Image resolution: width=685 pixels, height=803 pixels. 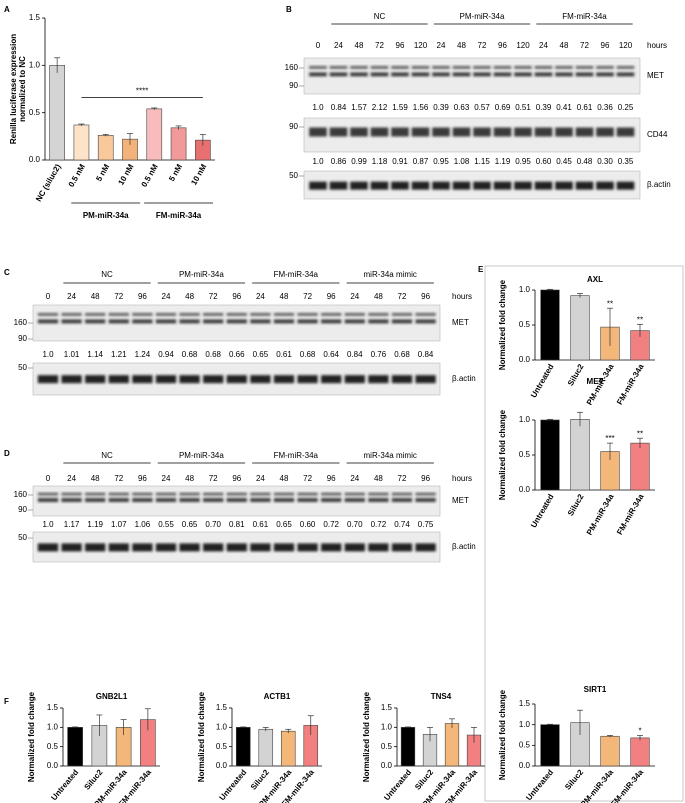 I want to click on blot-membrane, so click(x=472, y=135).